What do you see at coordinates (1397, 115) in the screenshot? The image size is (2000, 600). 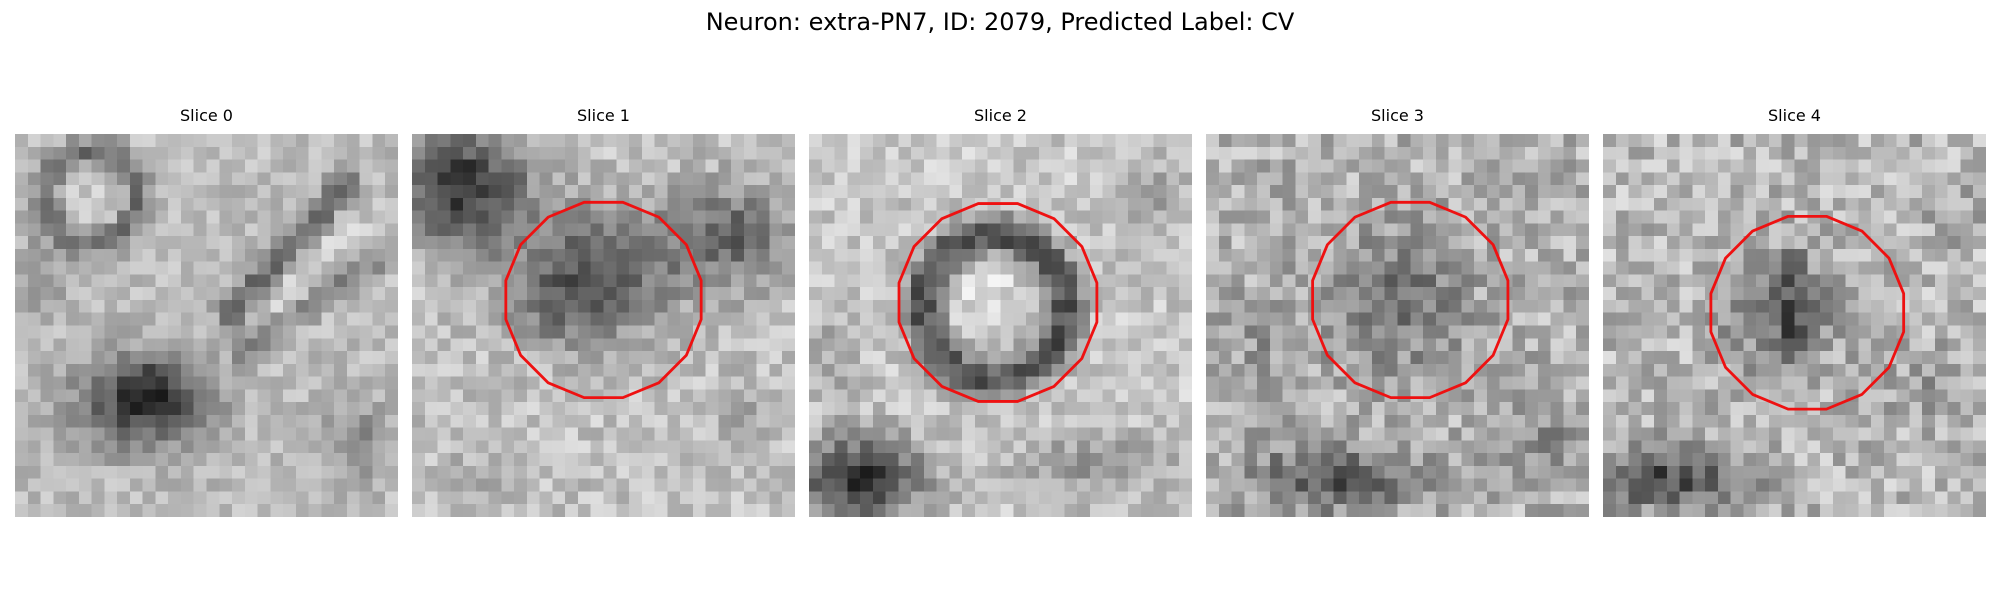 I see `slice-title: Slice 3` at bounding box center [1397, 115].